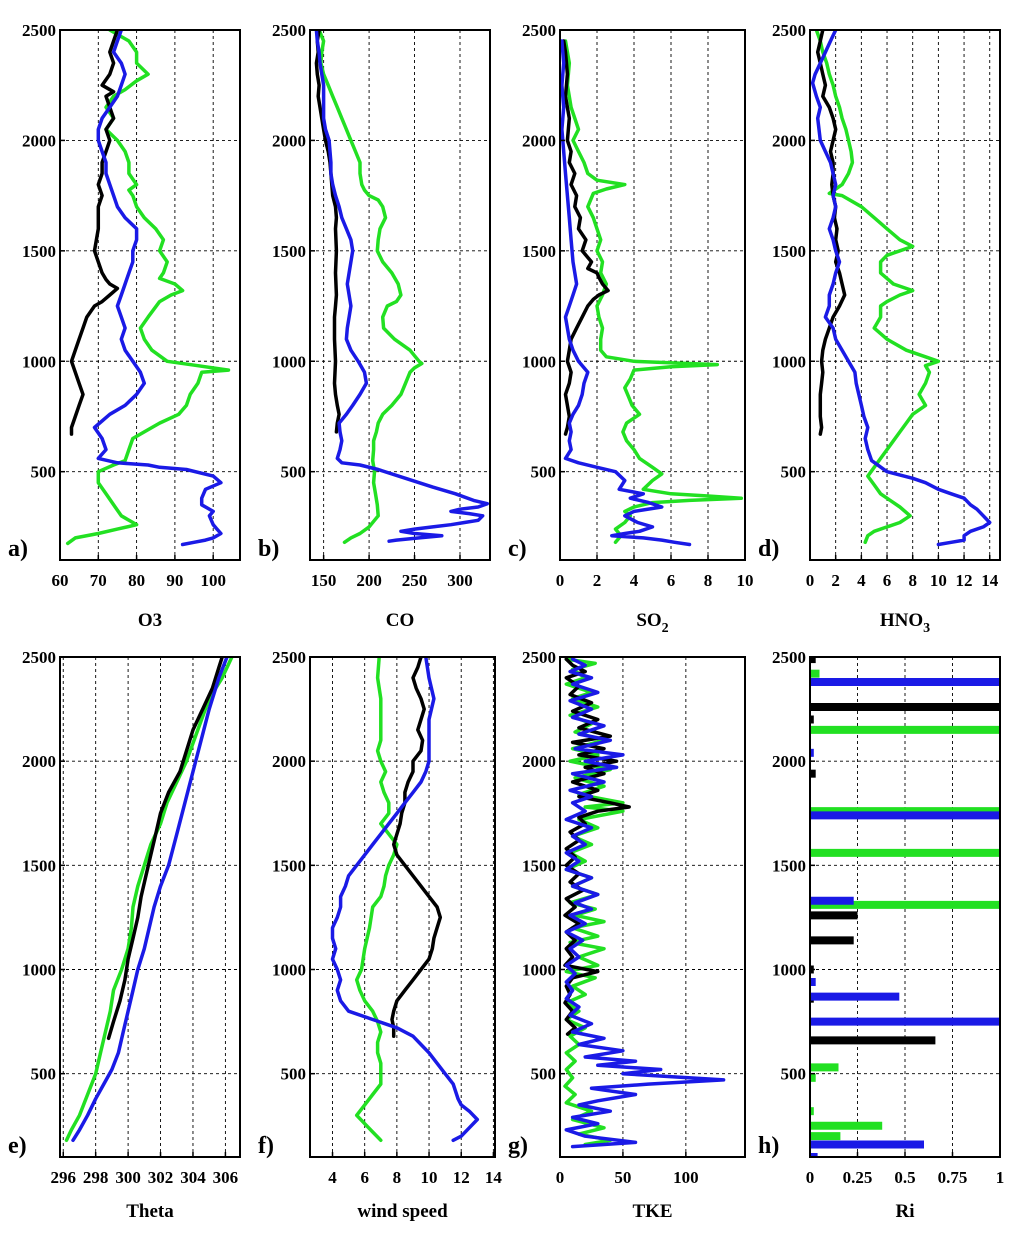  I want to click on x-axis-label: TKE, so click(652, 1211).